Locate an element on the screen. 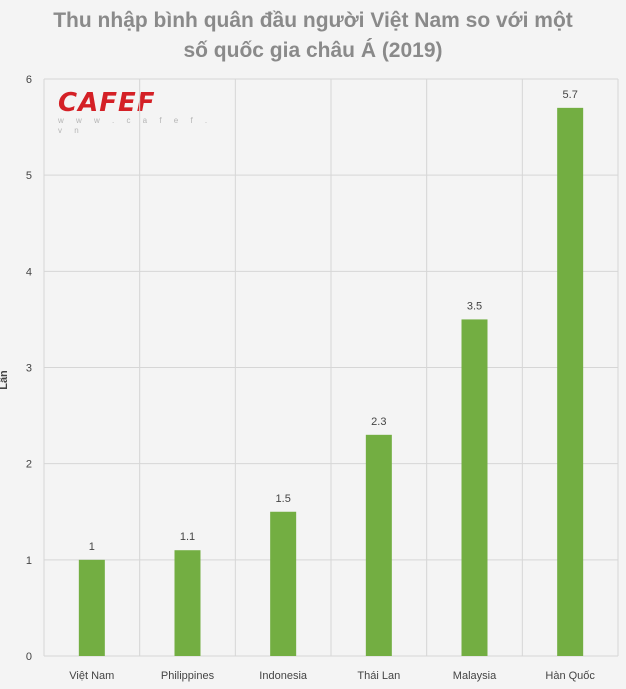 Image resolution: width=626 pixels, height=689 pixels. y-tick-label: 3 is located at coordinates (29, 369).